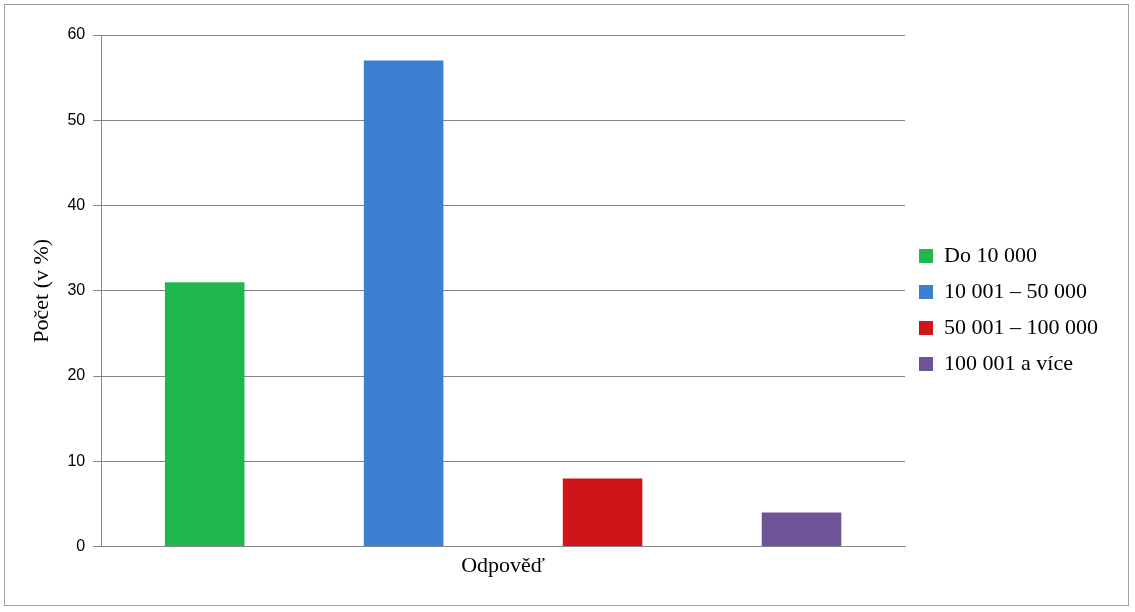 The height and width of the screenshot is (612, 1135). What do you see at coordinates (76, 119) in the screenshot?
I see `y-tick-label: 50` at bounding box center [76, 119].